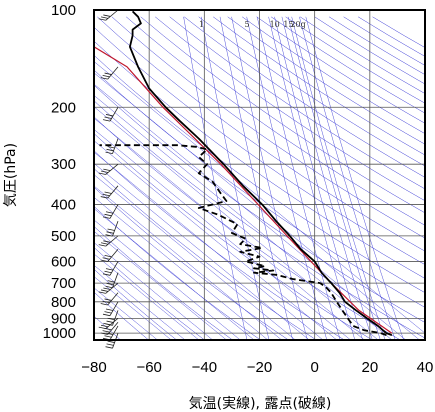 This screenshot has width=435, height=412. Describe the element at coordinates (259, 367) in the screenshot. I see `x-tick-label: −20` at that location.